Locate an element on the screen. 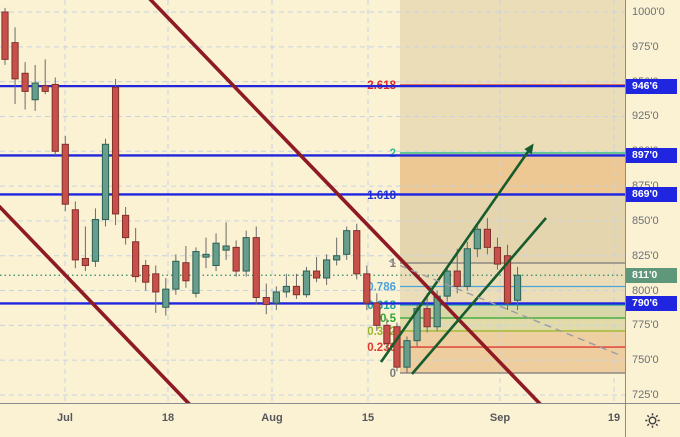 Image resolution: width=680 pixels, height=437 pixels. price-axis-tick: 1000'0 is located at coordinates (648, 12).